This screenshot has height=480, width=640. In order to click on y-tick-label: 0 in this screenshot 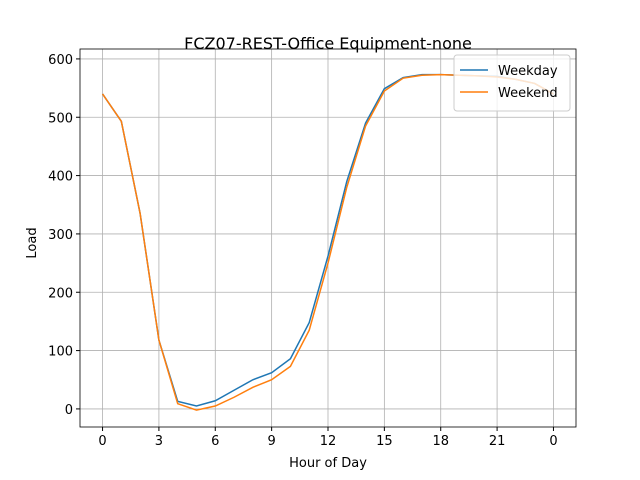, I will do `click(69, 410)`.